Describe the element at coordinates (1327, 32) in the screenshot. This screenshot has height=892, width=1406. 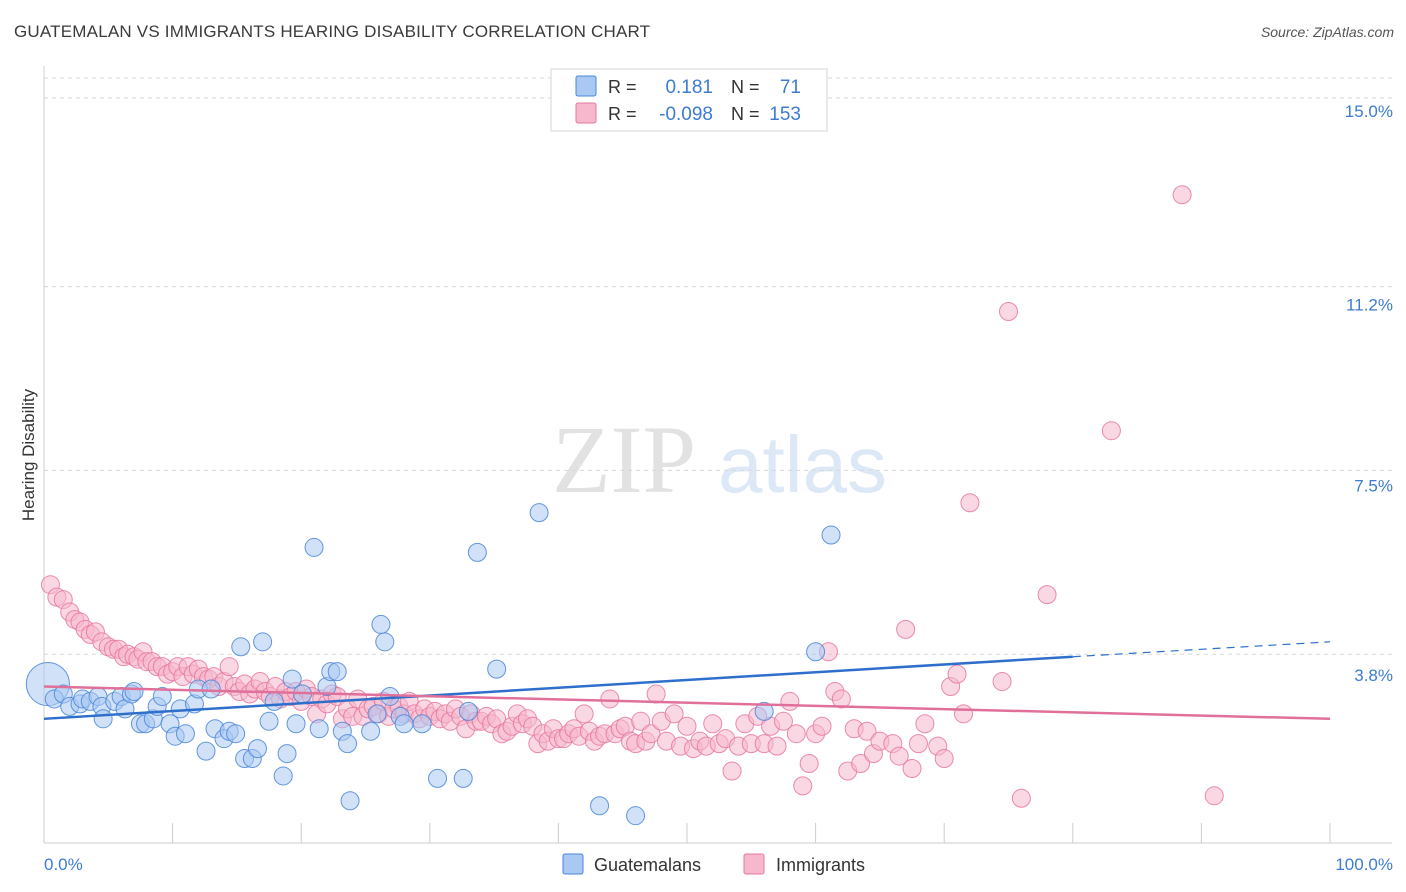
I see `source-label: Source: ZipAtlas.com` at that location.